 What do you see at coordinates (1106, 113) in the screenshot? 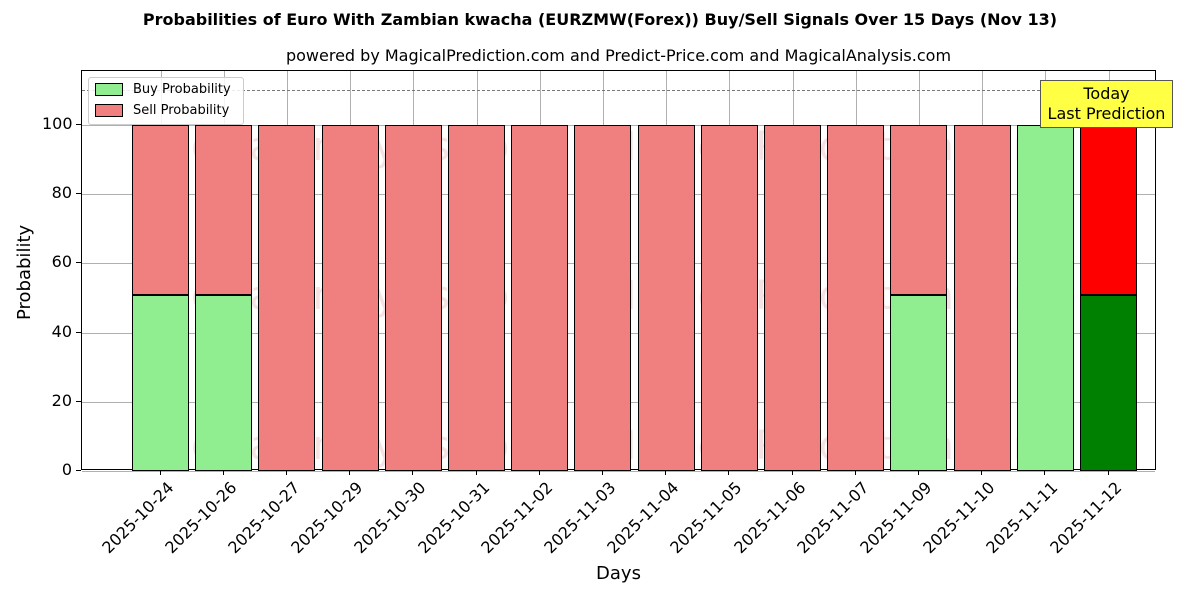
I see `annotation-line2: Last Prediction` at bounding box center [1106, 113].